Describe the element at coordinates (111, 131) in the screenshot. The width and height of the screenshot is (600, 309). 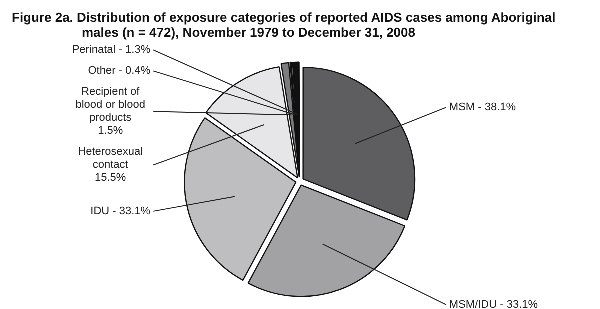
I see `data-label: 1.5%` at that location.